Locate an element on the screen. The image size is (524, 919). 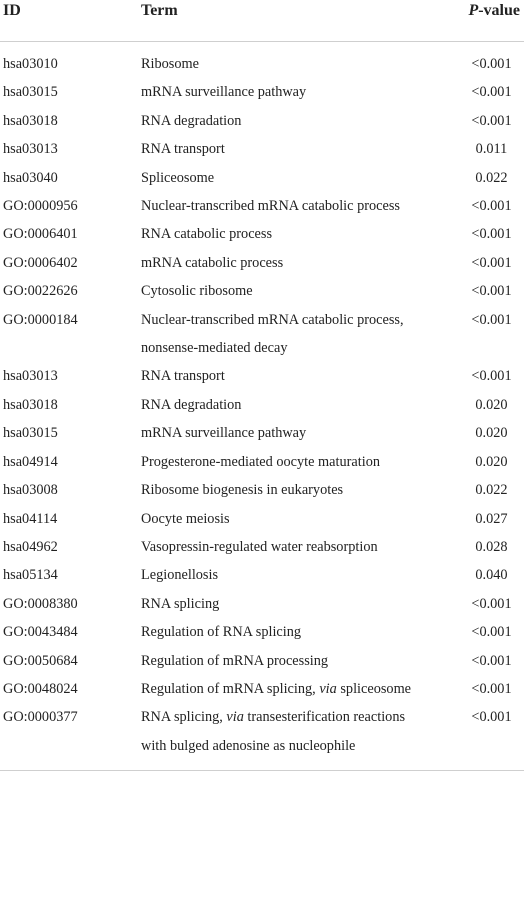
text-segment: Regulation of mRNA splicing, is located at coordinates (230, 688).